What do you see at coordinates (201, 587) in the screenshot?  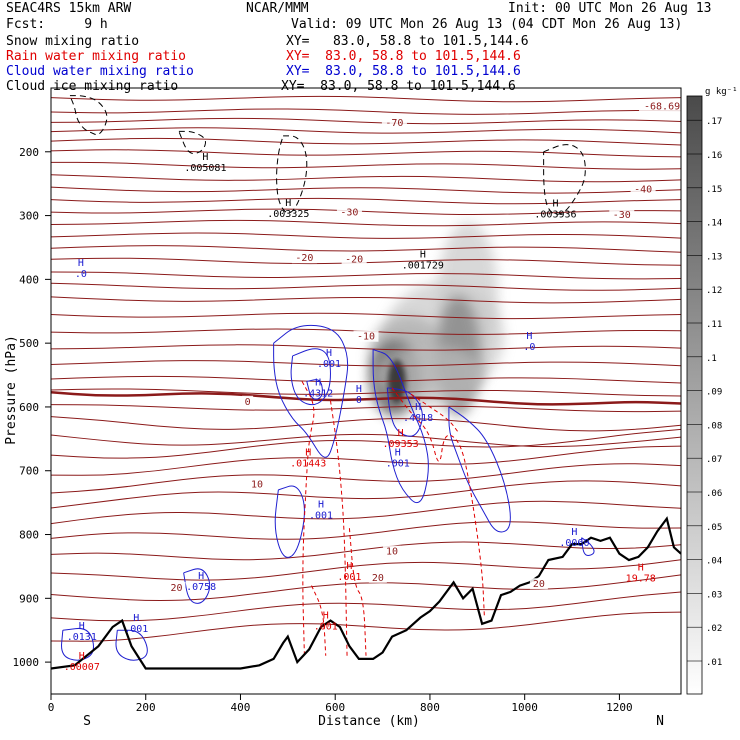 I see `cloud-max-value: .0758` at bounding box center [201, 587].